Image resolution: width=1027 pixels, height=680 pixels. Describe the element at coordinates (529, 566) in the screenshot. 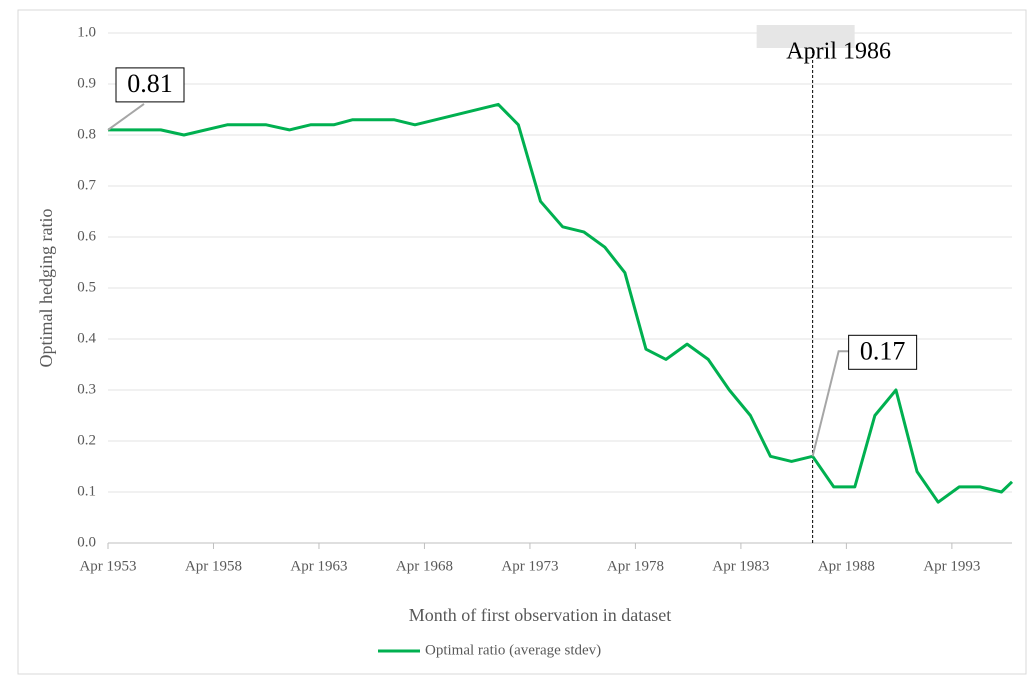

I see `x-tick-label: Apr 1973` at that location.